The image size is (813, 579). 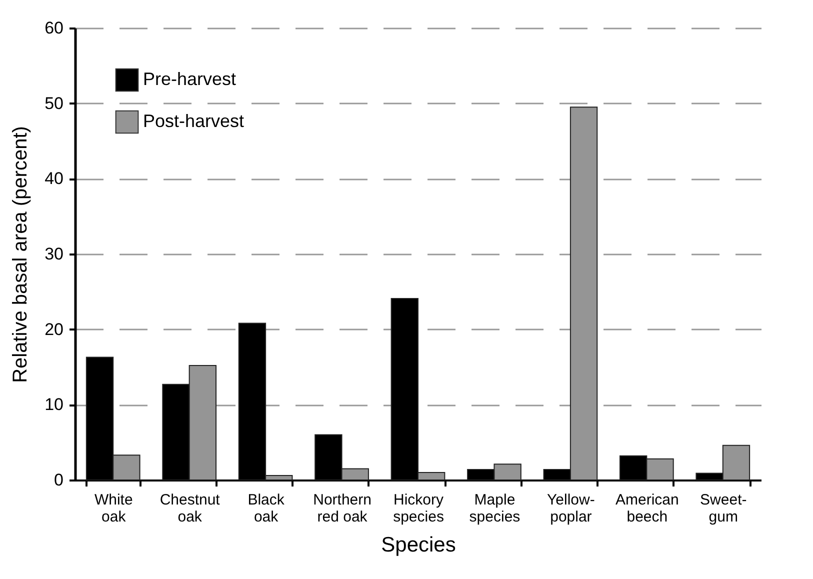 I want to click on y-tick-label: 50, so click(x=54, y=103).